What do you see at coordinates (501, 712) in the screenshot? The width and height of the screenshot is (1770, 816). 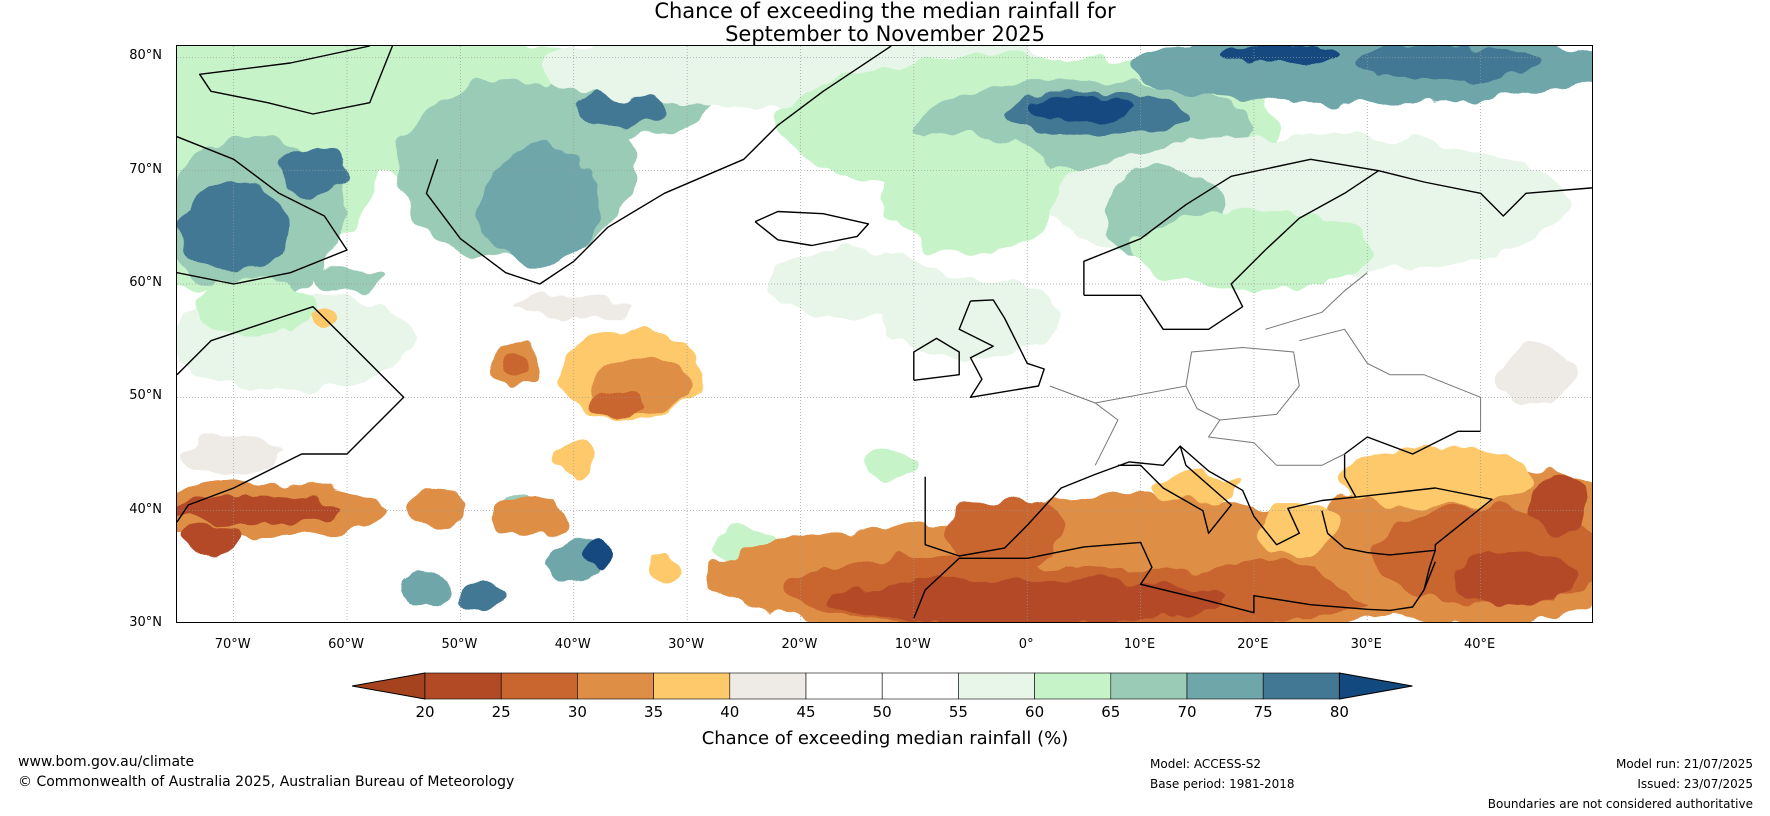 I see `colorbar-tick-label: 25` at bounding box center [501, 712].